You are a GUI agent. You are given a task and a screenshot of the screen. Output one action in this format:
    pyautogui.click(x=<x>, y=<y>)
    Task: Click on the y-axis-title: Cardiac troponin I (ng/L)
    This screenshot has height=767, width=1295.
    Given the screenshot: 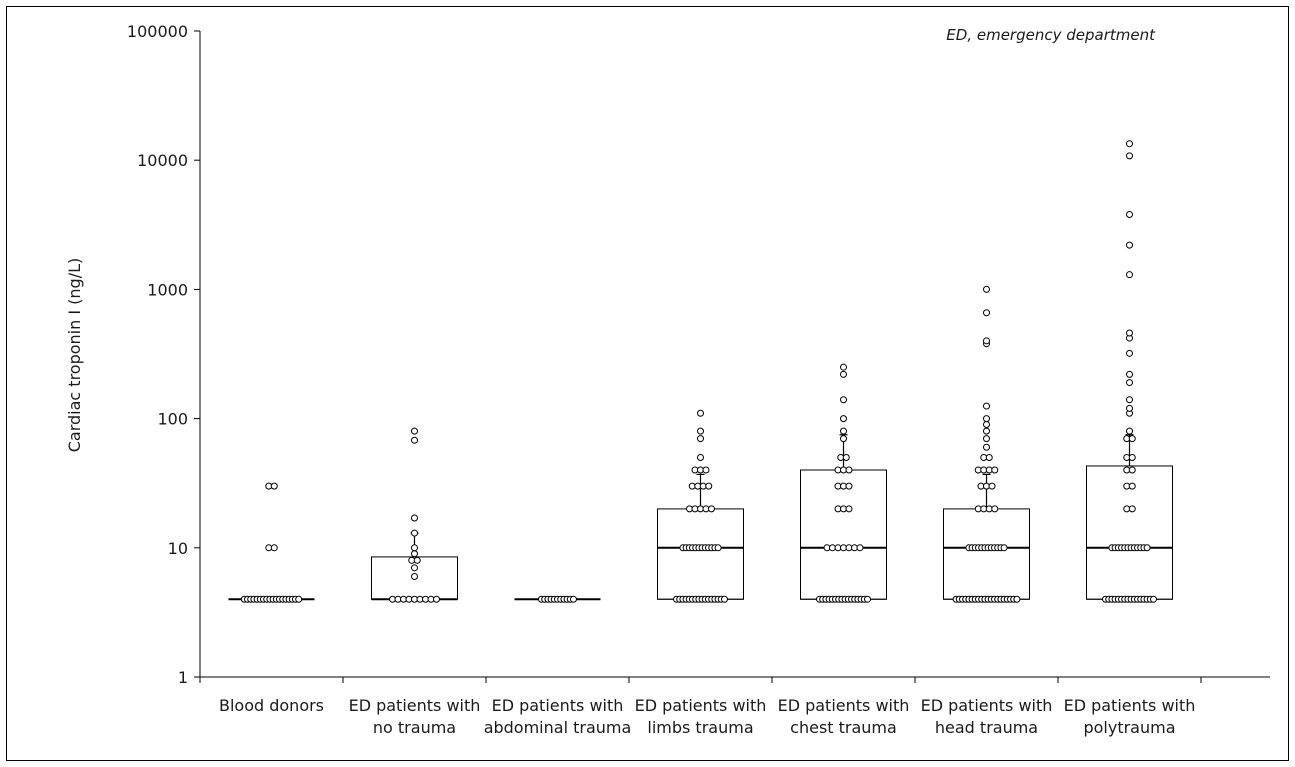 What is the action you would take?
    pyautogui.click(x=74, y=355)
    